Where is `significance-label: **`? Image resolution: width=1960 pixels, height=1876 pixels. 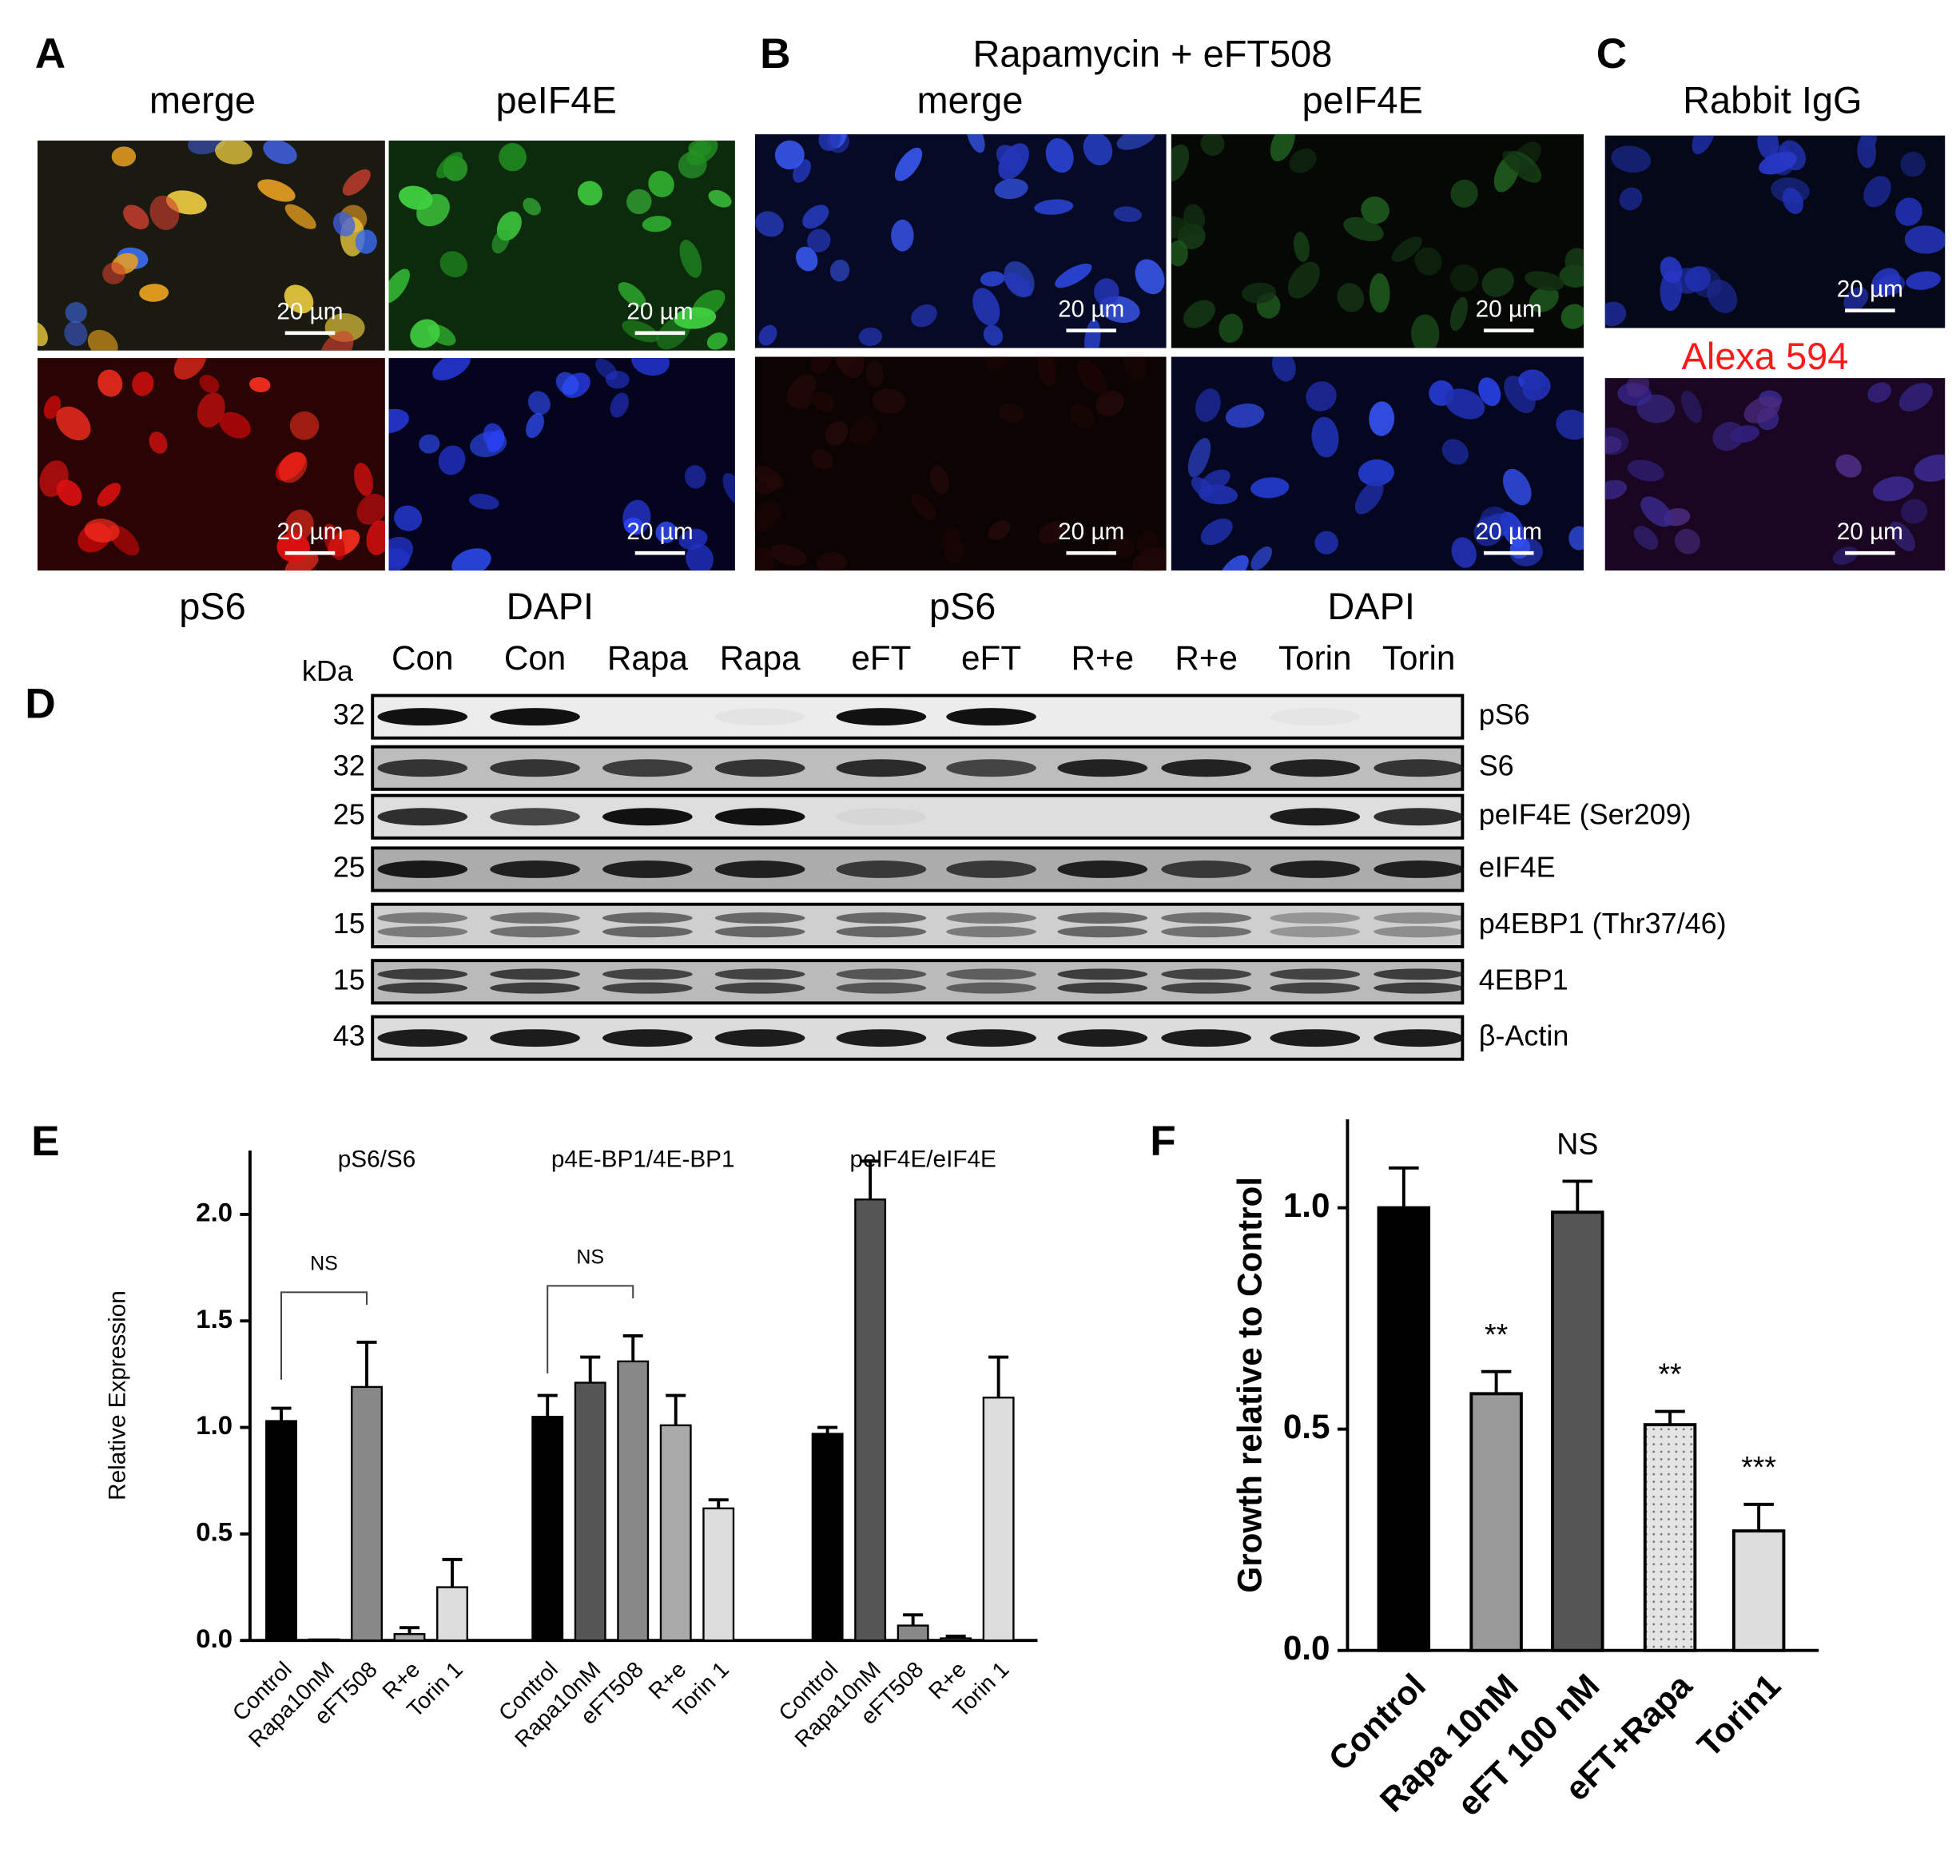
significance-label: ** is located at coordinates (1497, 1334).